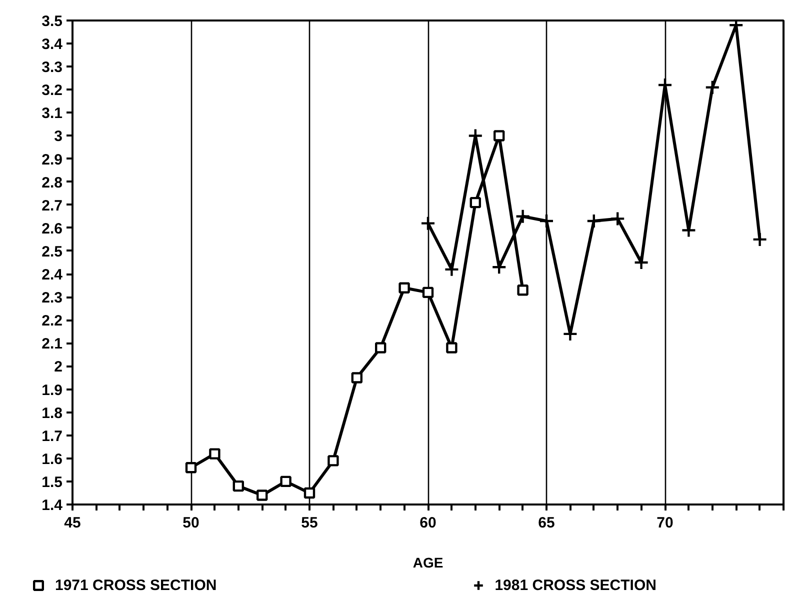 This screenshot has width=785, height=597. What do you see at coordinates (52, 413) in the screenshot?
I see `y-tick-label: 1.8` at bounding box center [52, 413].